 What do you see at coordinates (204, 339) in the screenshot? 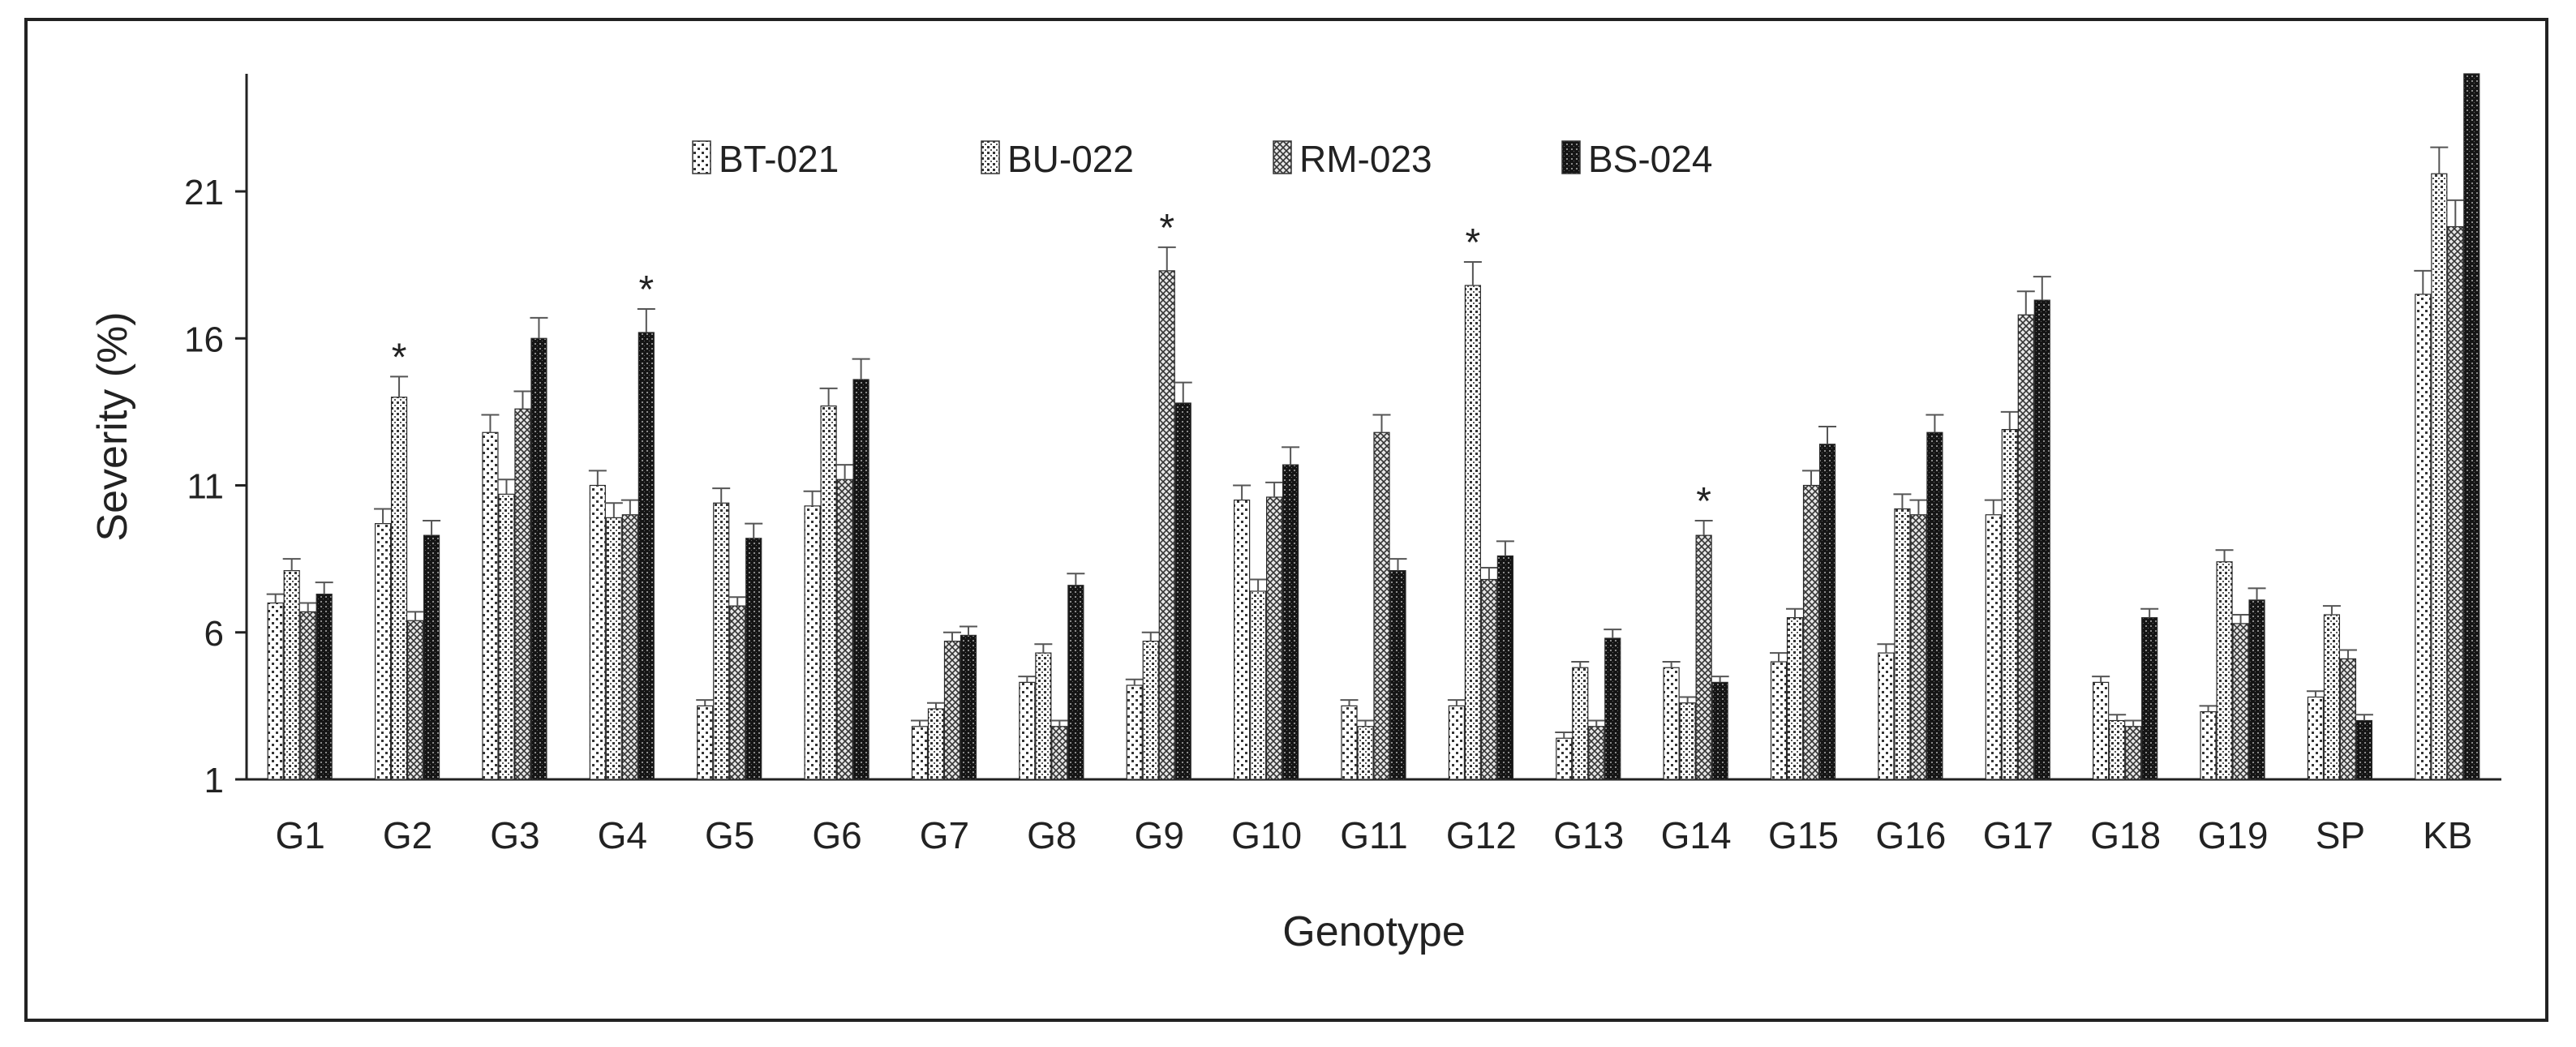
I see `y-tick-label: 16` at bounding box center [204, 339].